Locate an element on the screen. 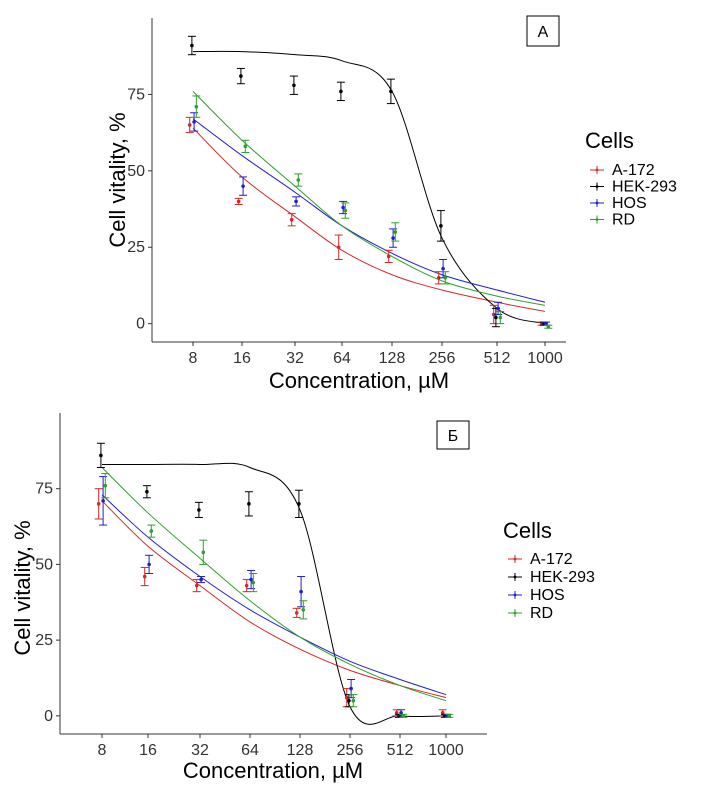 The image size is (703, 785). panel-label: А is located at coordinates (543, 32).